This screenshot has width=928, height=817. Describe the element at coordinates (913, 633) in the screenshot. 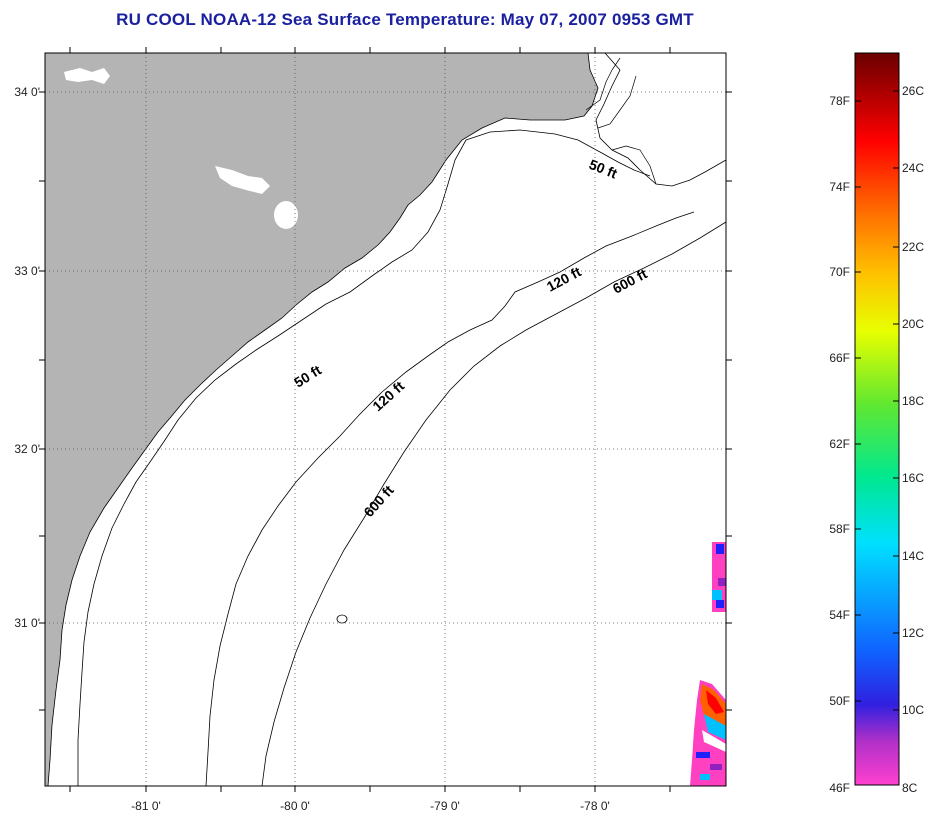

I see `colorbar-label-c: 12C` at that location.